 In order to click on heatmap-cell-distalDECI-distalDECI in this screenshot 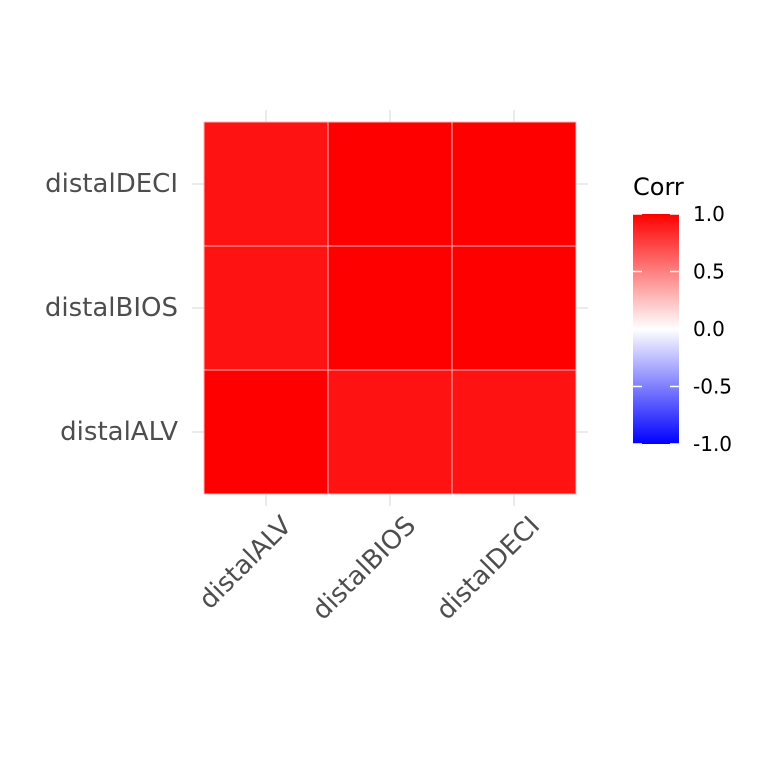, I will do `click(514, 184)`.